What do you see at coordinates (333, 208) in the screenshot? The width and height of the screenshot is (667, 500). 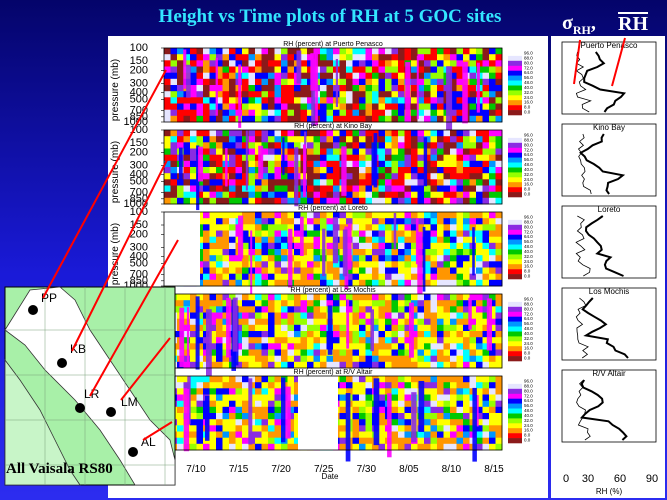 I see `panel-title-lr: RH (percent) at Loreto` at bounding box center [333, 208].